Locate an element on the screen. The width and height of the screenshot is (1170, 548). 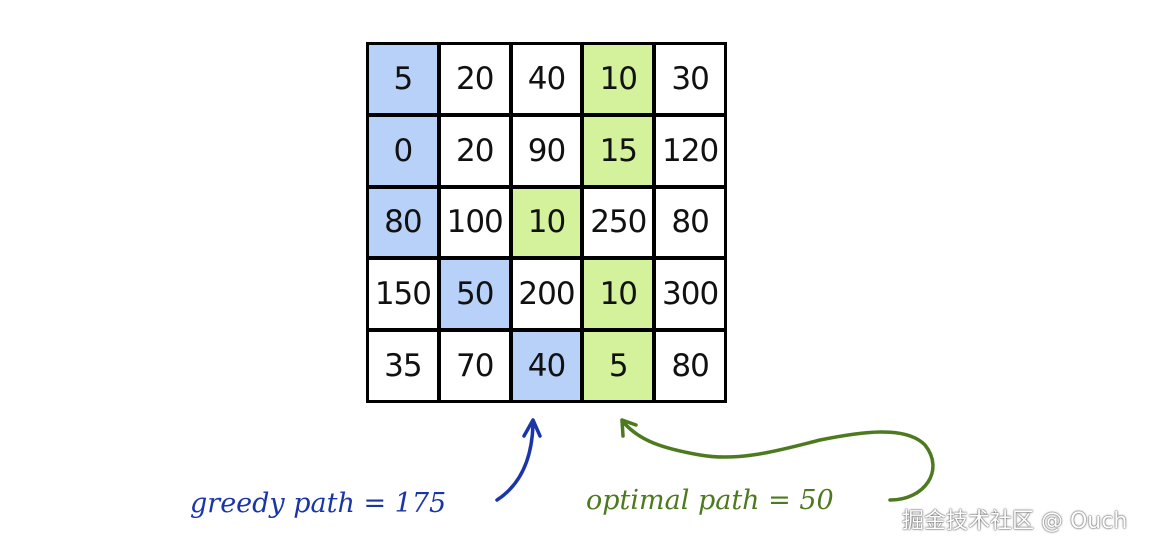
greedy-arrow is located at coordinates (515, 462).